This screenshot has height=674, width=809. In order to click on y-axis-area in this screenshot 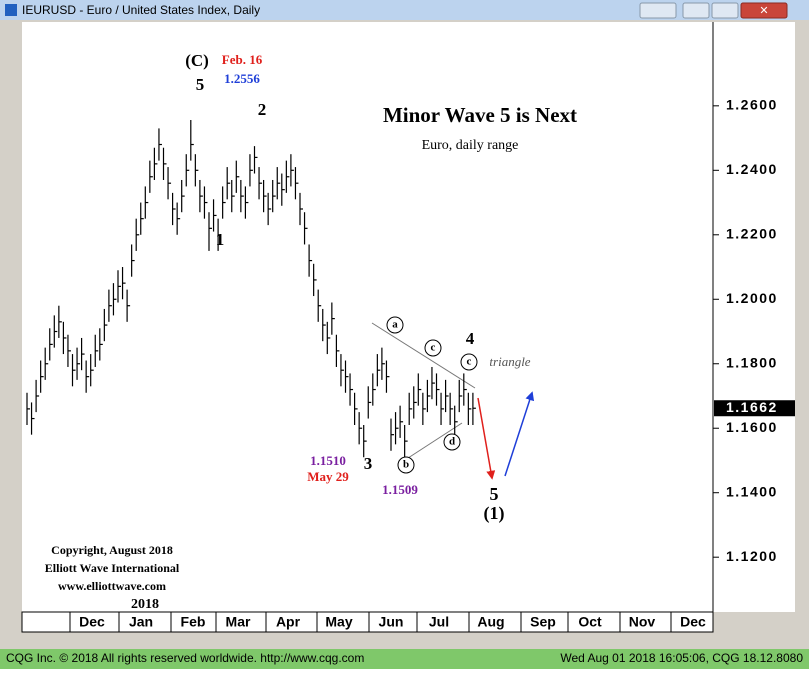, I will do `click(754, 317)`.